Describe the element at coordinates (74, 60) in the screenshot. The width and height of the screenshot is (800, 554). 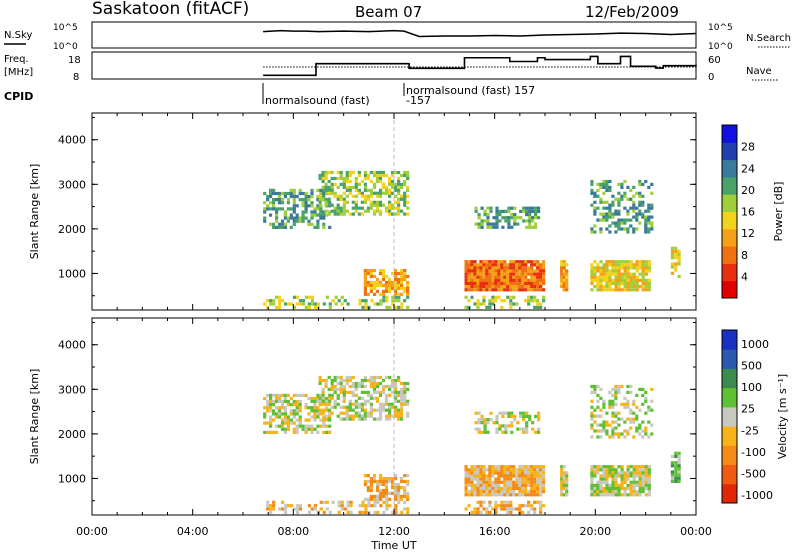
I see `freq-tick-high: 18` at that location.